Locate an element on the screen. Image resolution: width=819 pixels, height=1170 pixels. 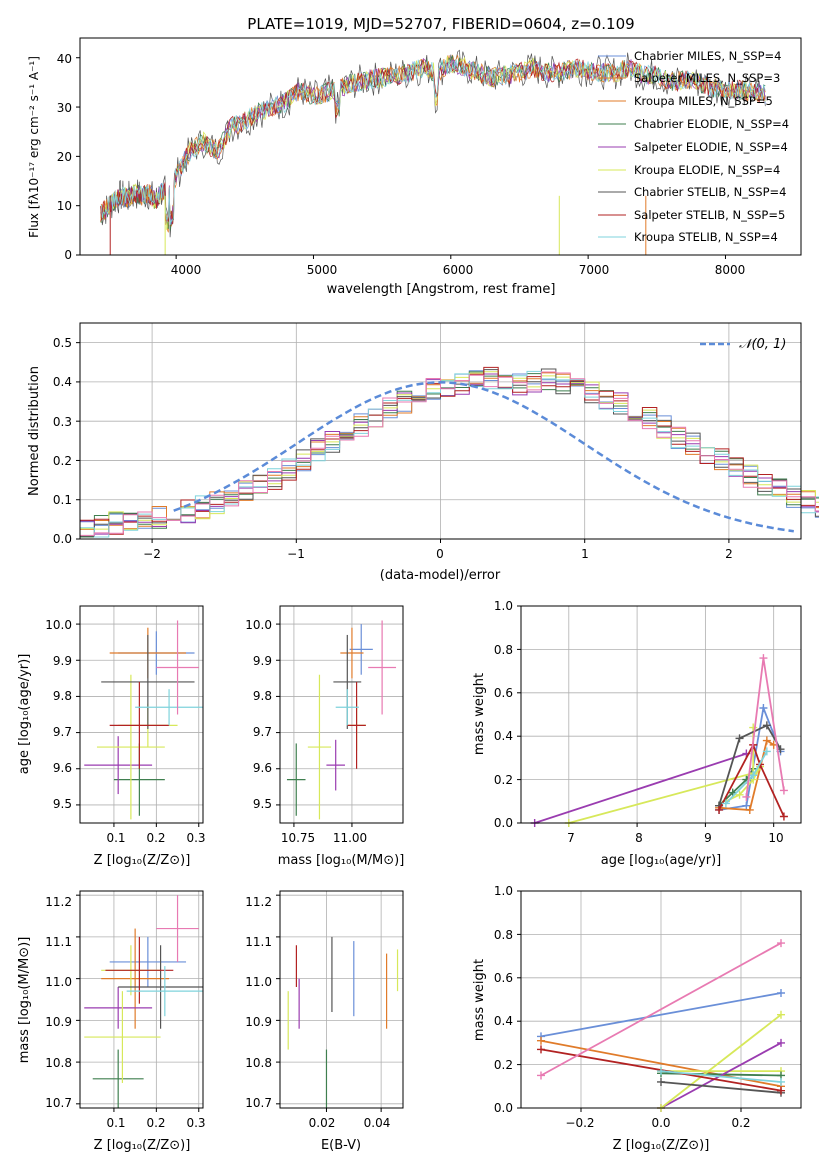
age-vs-z-frame is located at coordinates (141, 714).